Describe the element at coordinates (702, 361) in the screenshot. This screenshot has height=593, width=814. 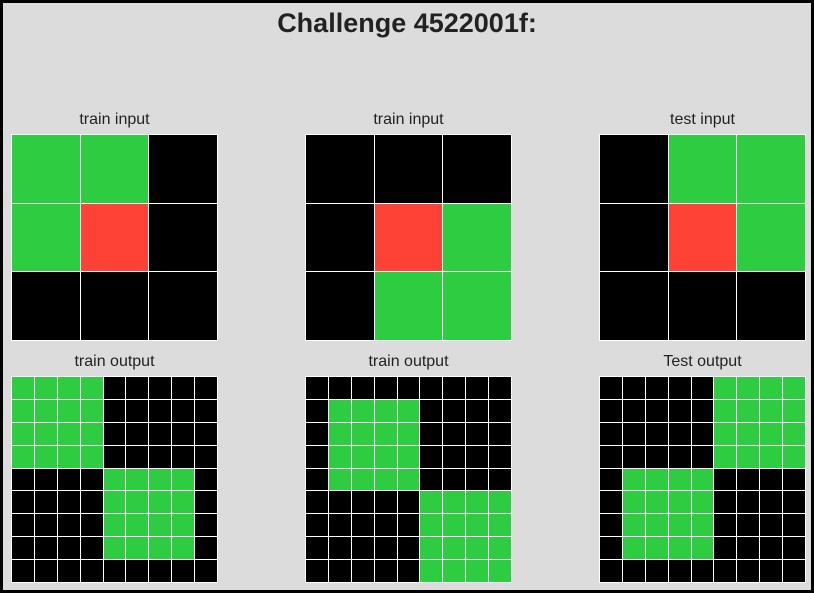
I see `panel-label: Test output` at that location.